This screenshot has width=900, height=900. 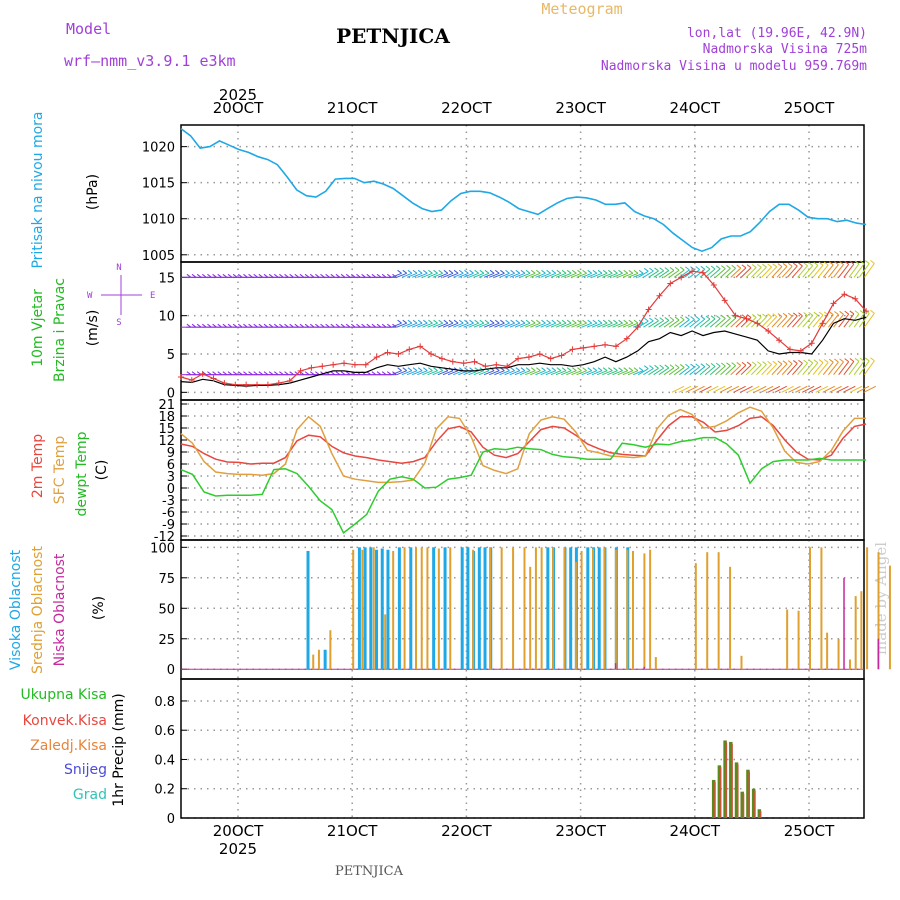 What do you see at coordinates (528, 326) in the screenshot?
I see `wind-barbs` at bounding box center [528, 326].